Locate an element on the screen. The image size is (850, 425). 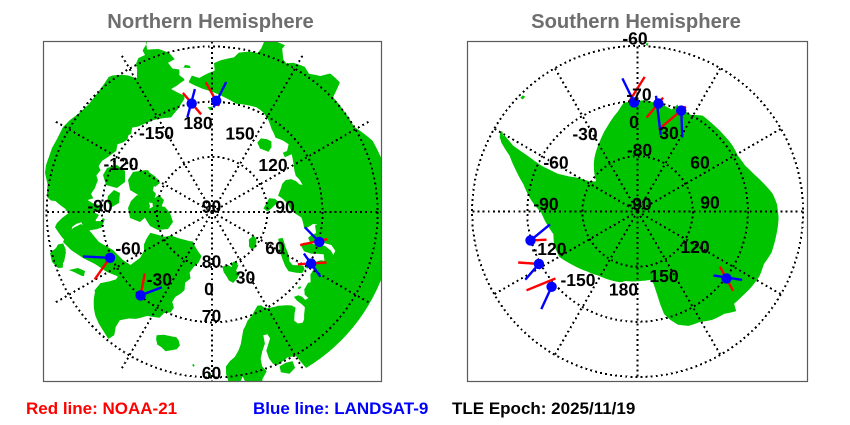
svg-text: Northern Hemisphere is located at coordinates (210, 22).